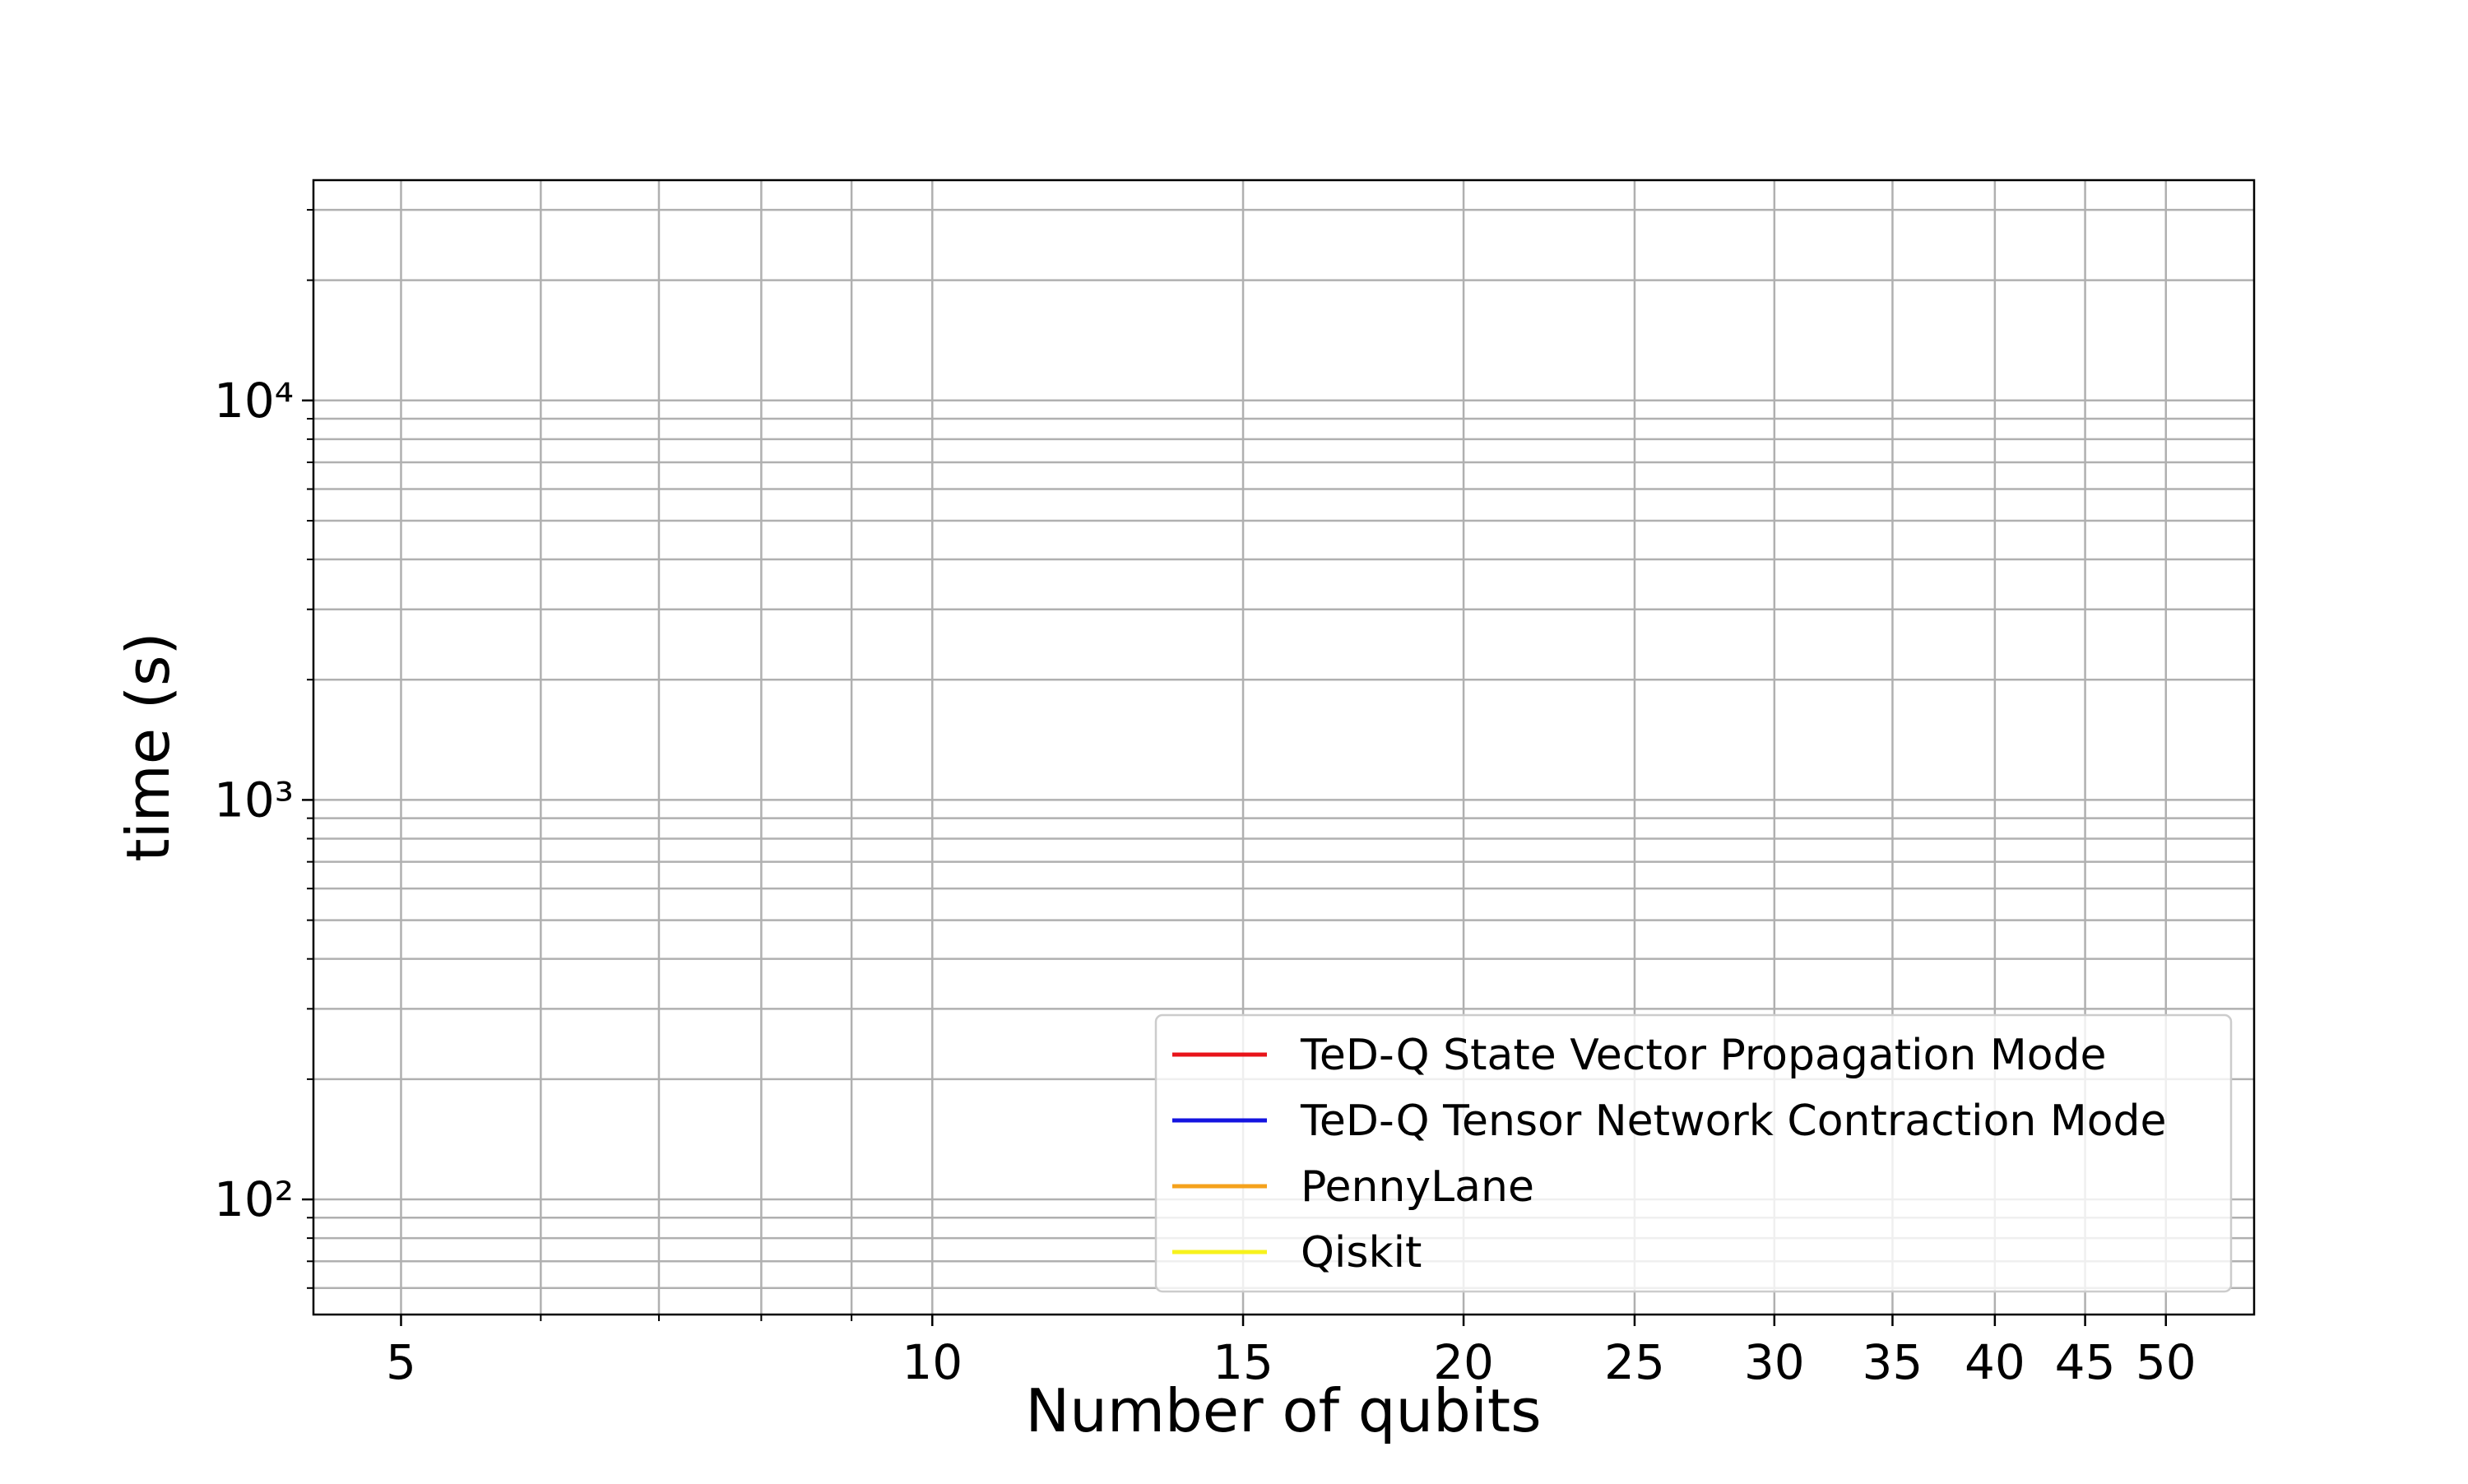  What do you see at coordinates (1463, 1362) in the screenshot?
I see `x-tick-label: 20` at bounding box center [1463, 1362].